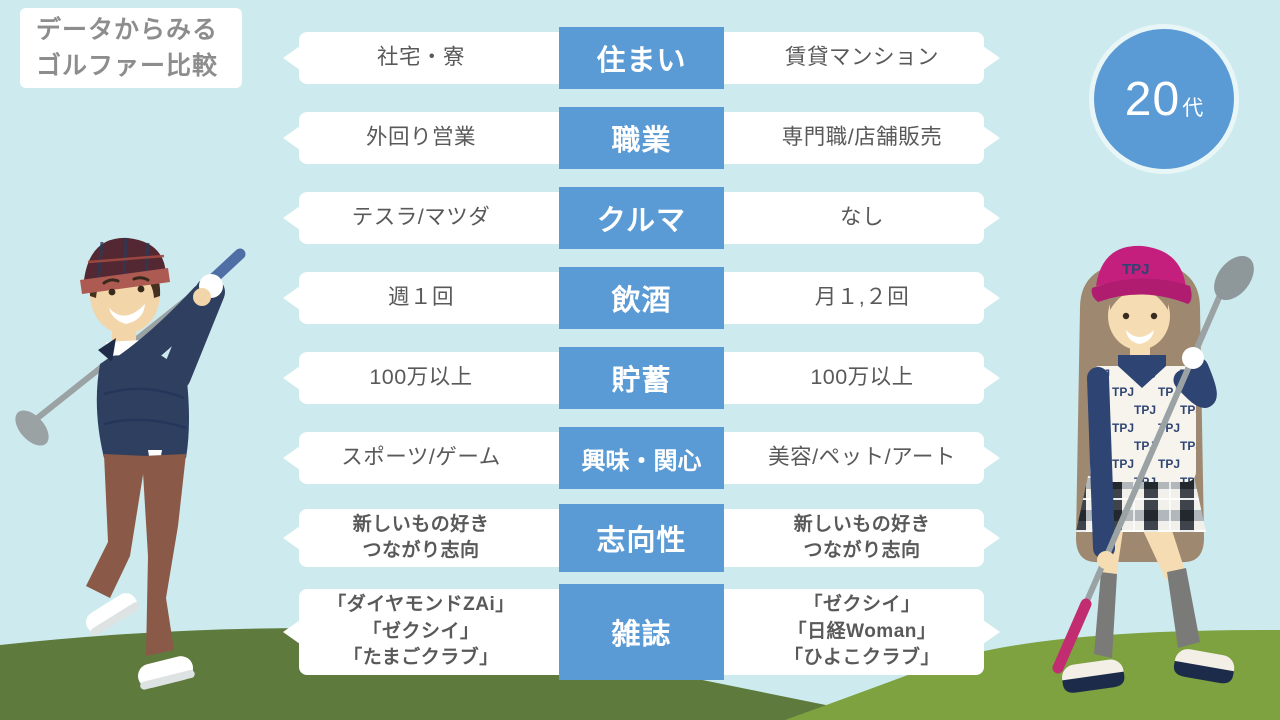 The height and width of the screenshot is (720, 1280). What do you see at coordinates (861, 631) in the screenshot?
I see `female-value: 「ゼクシイ」 「日経Woman」 「ひよこクラブ」` at bounding box center [861, 631].